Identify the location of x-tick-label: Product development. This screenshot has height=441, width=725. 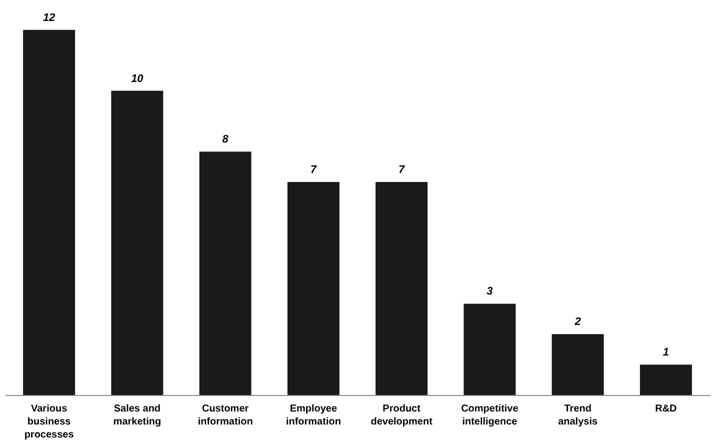
(402, 416).